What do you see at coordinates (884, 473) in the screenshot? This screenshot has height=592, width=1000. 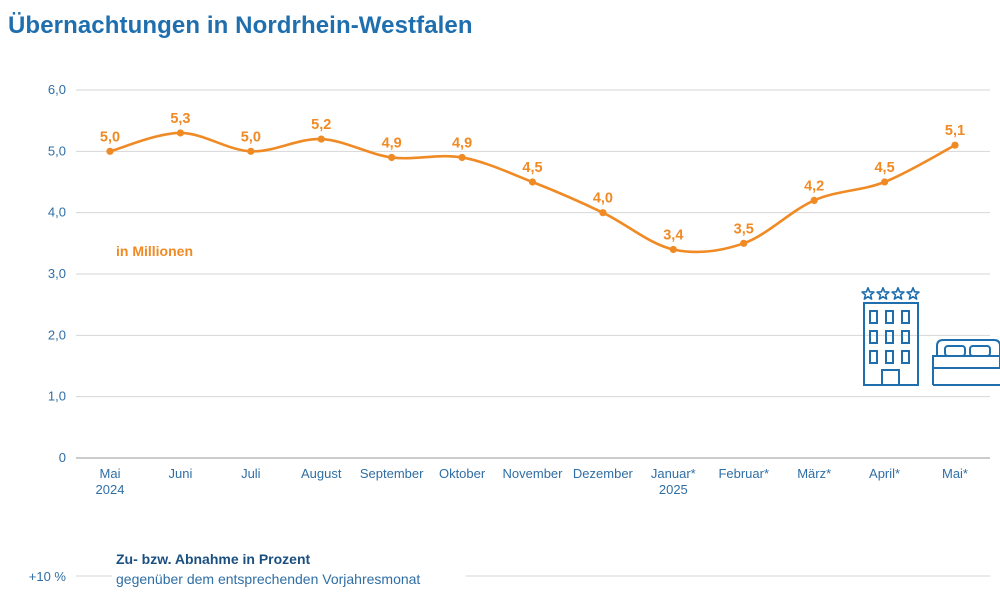 I see `x-tick-label: April*` at bounding box center [884, 473].